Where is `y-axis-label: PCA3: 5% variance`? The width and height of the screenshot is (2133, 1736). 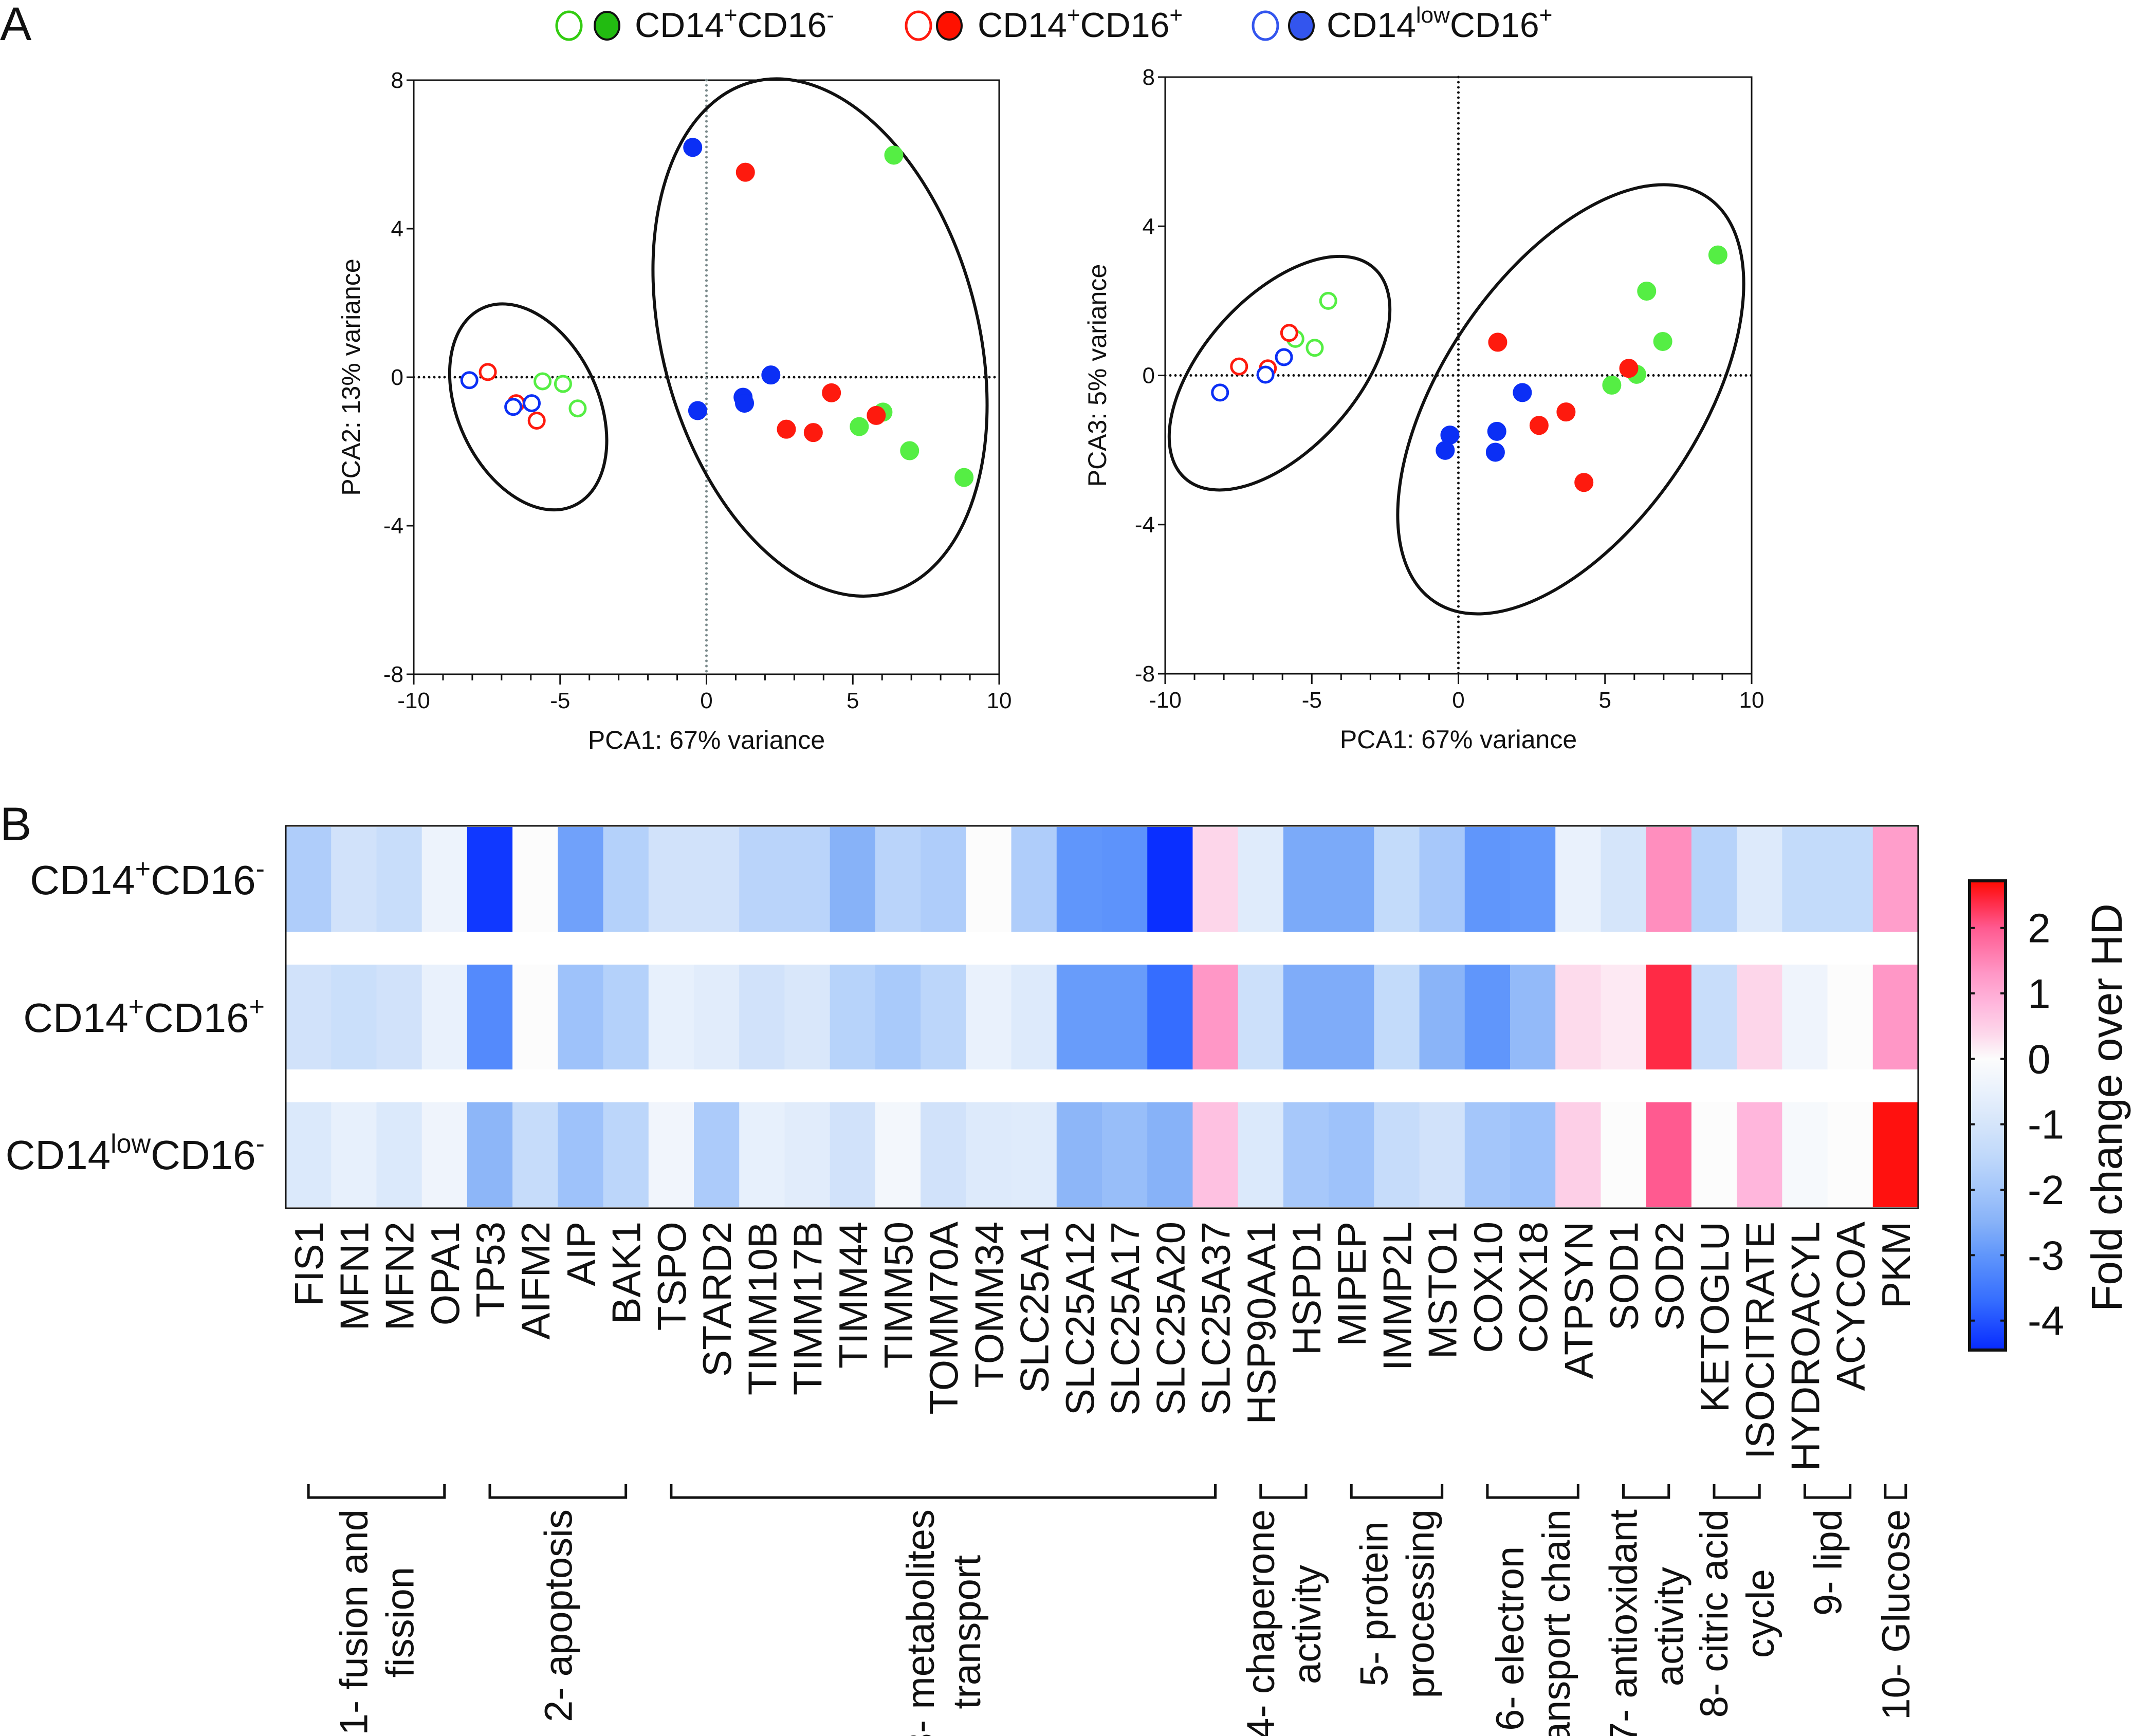
y-axis-label: PCA3: 5% variance is located at coordinates (1098, 375).